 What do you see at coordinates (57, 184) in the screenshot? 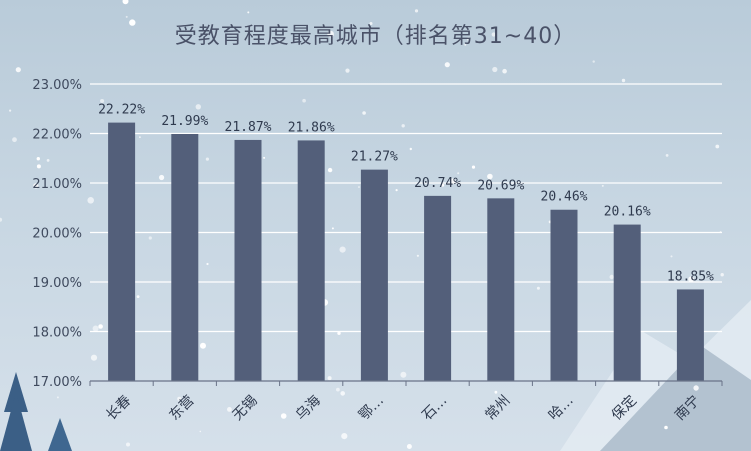
I see `y-tick-label: 21.00%` at bounding box center [57, 184].